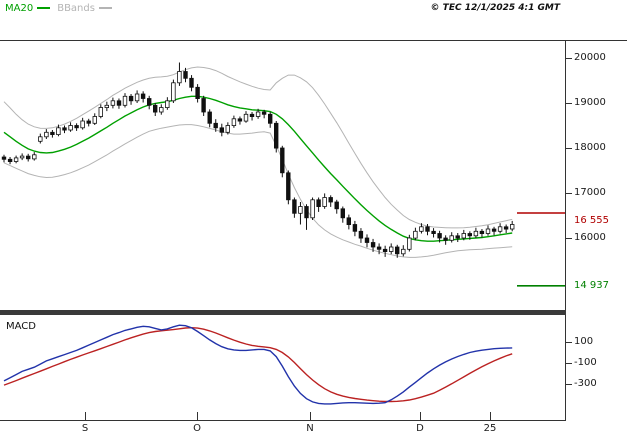 The width and height of the screenshot is (627, 440). Describe the element at coordinates (590, 102) in the screenshot. I see `price-axis-label-19000: 19000` at that location.